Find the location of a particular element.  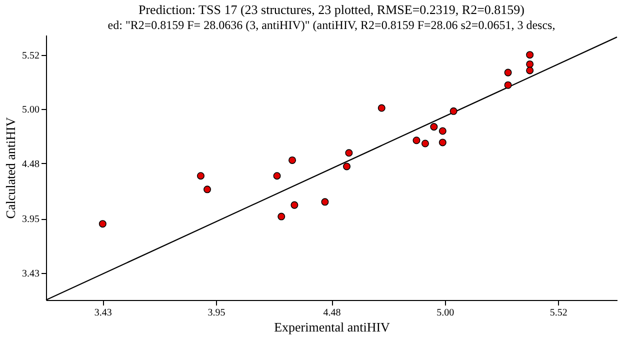

x-tick-label: 5.00 is located at coordinates (445, 313).